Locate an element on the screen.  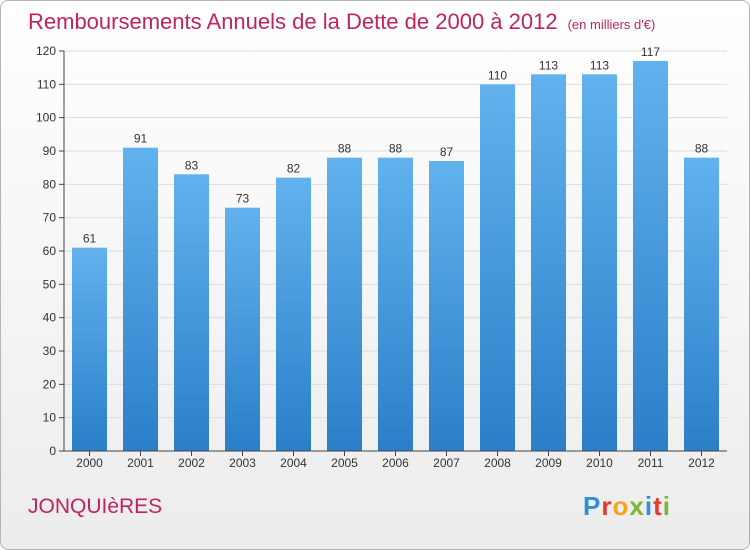
data-label: 61 is located at coordinates (90, 239).